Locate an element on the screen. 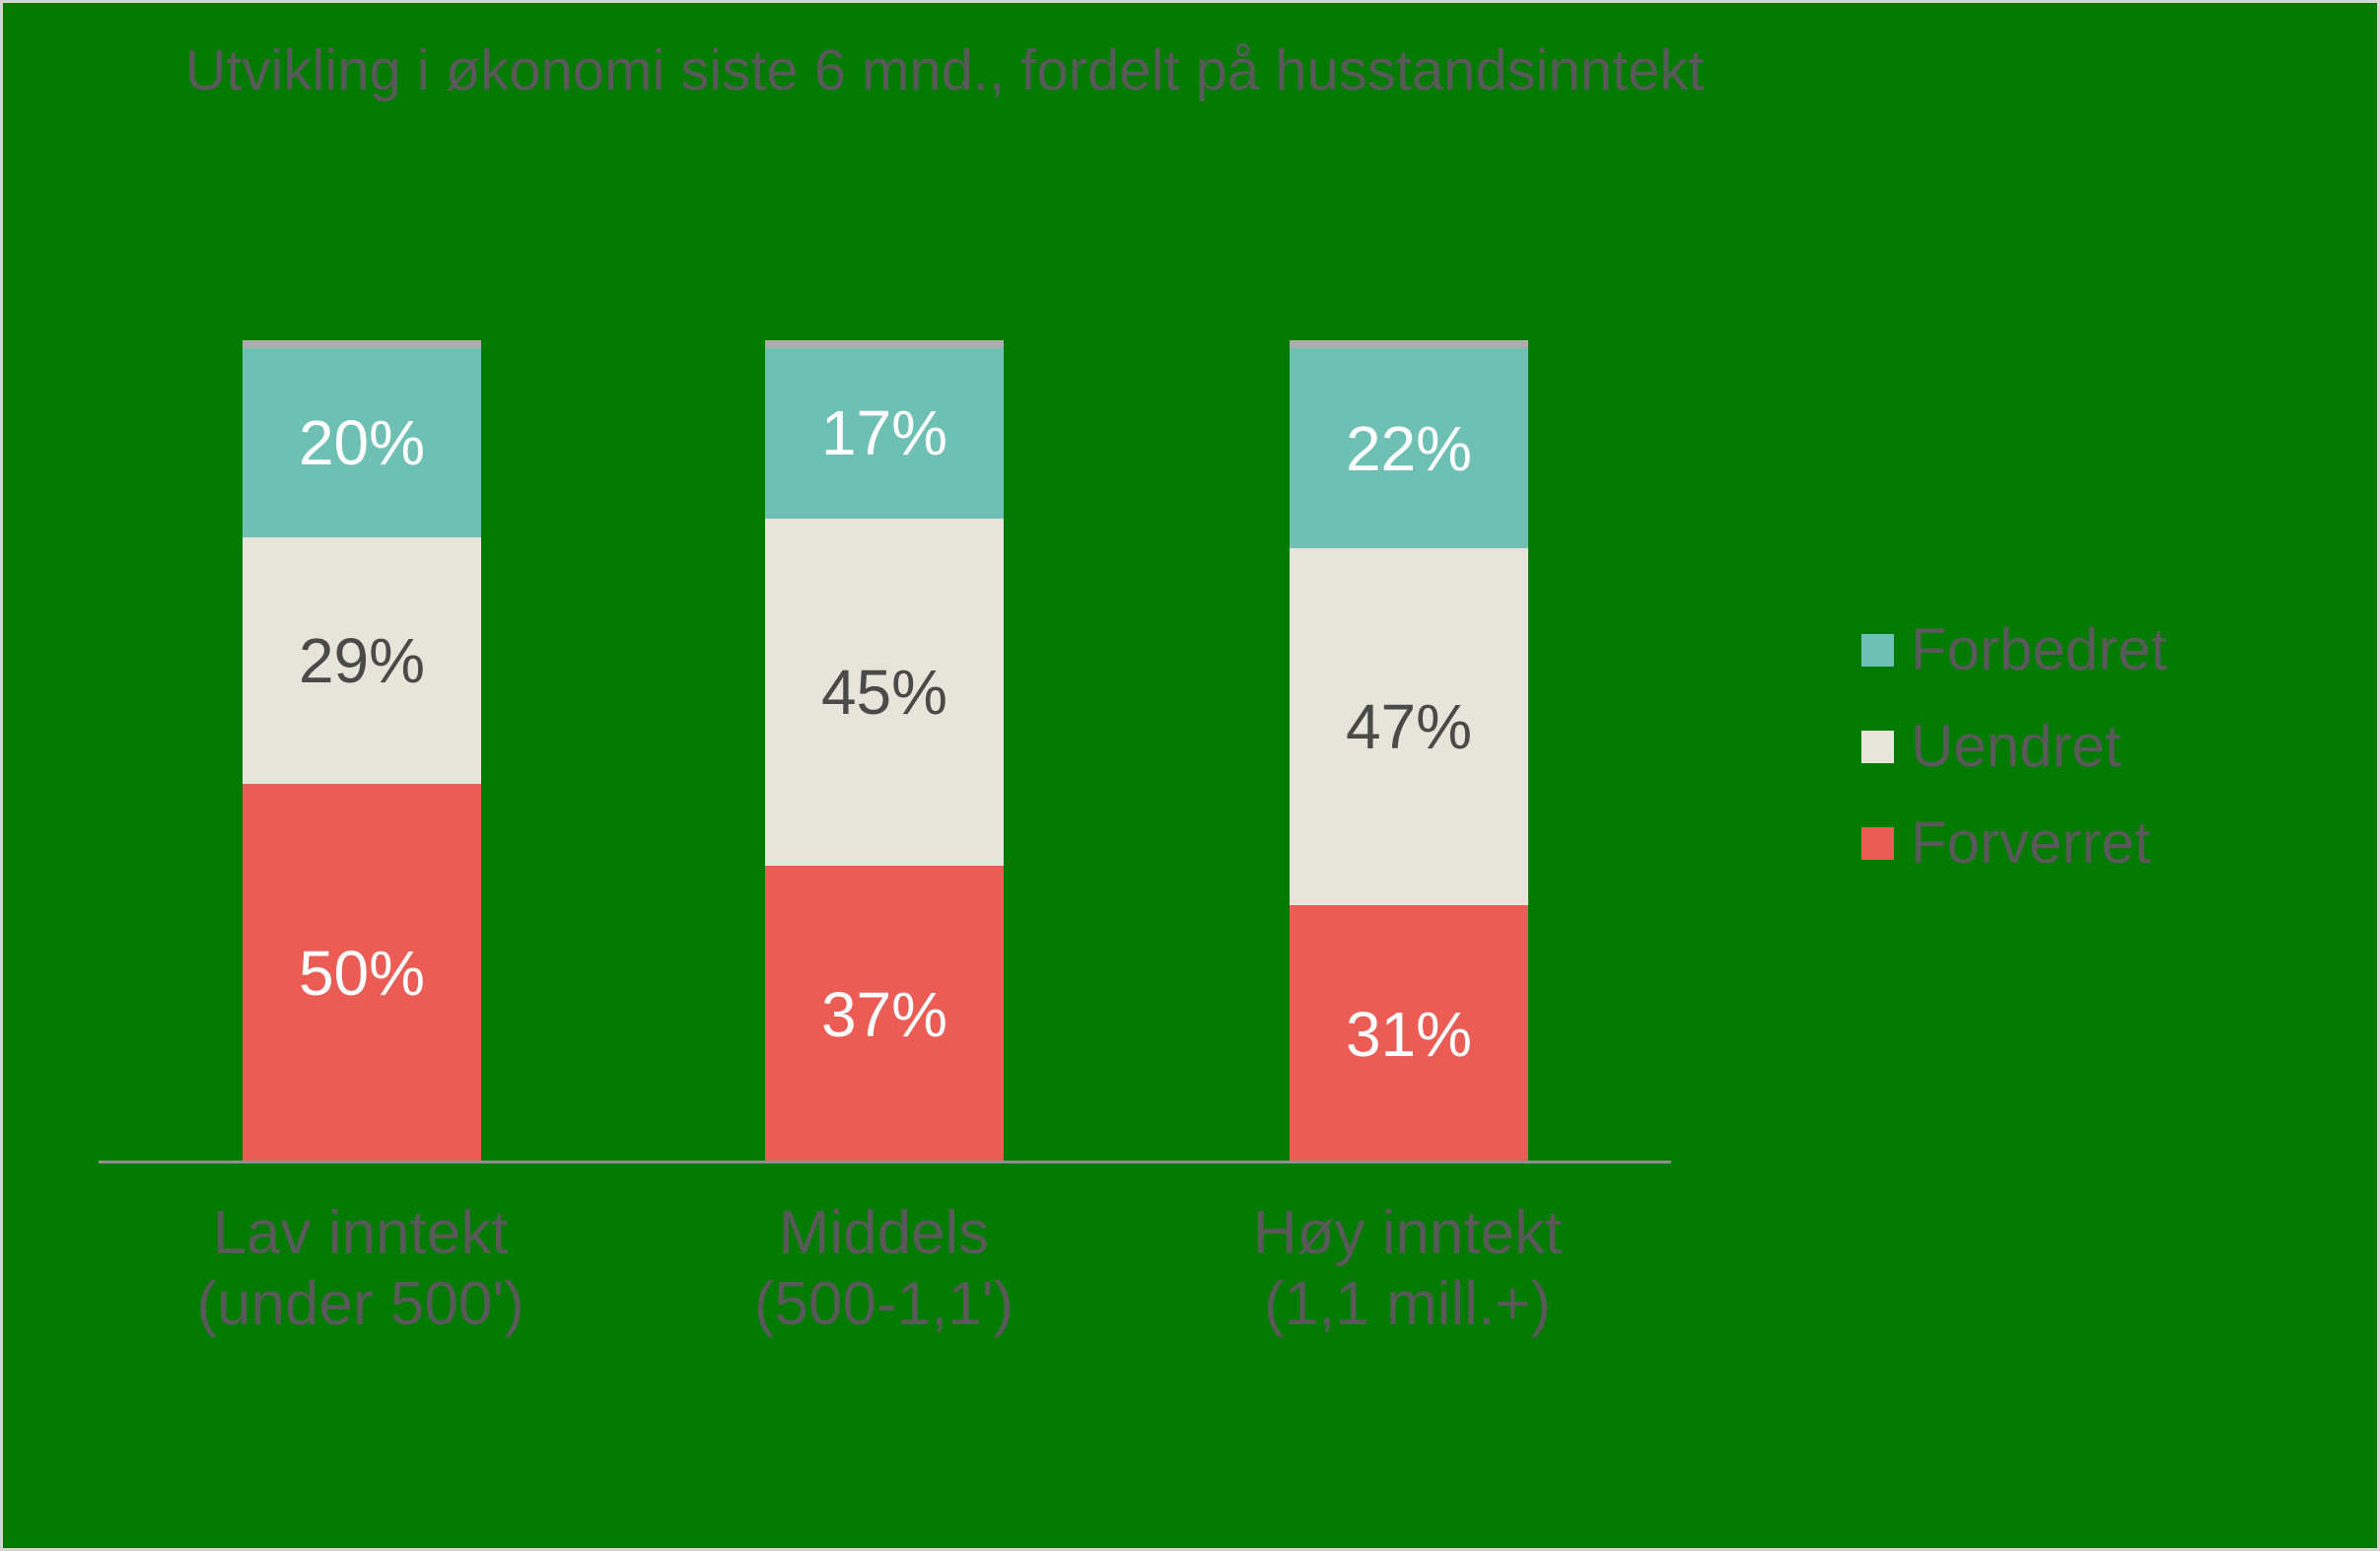  bar-1: 20% 29% 50% is located at coordinates (362, 751).